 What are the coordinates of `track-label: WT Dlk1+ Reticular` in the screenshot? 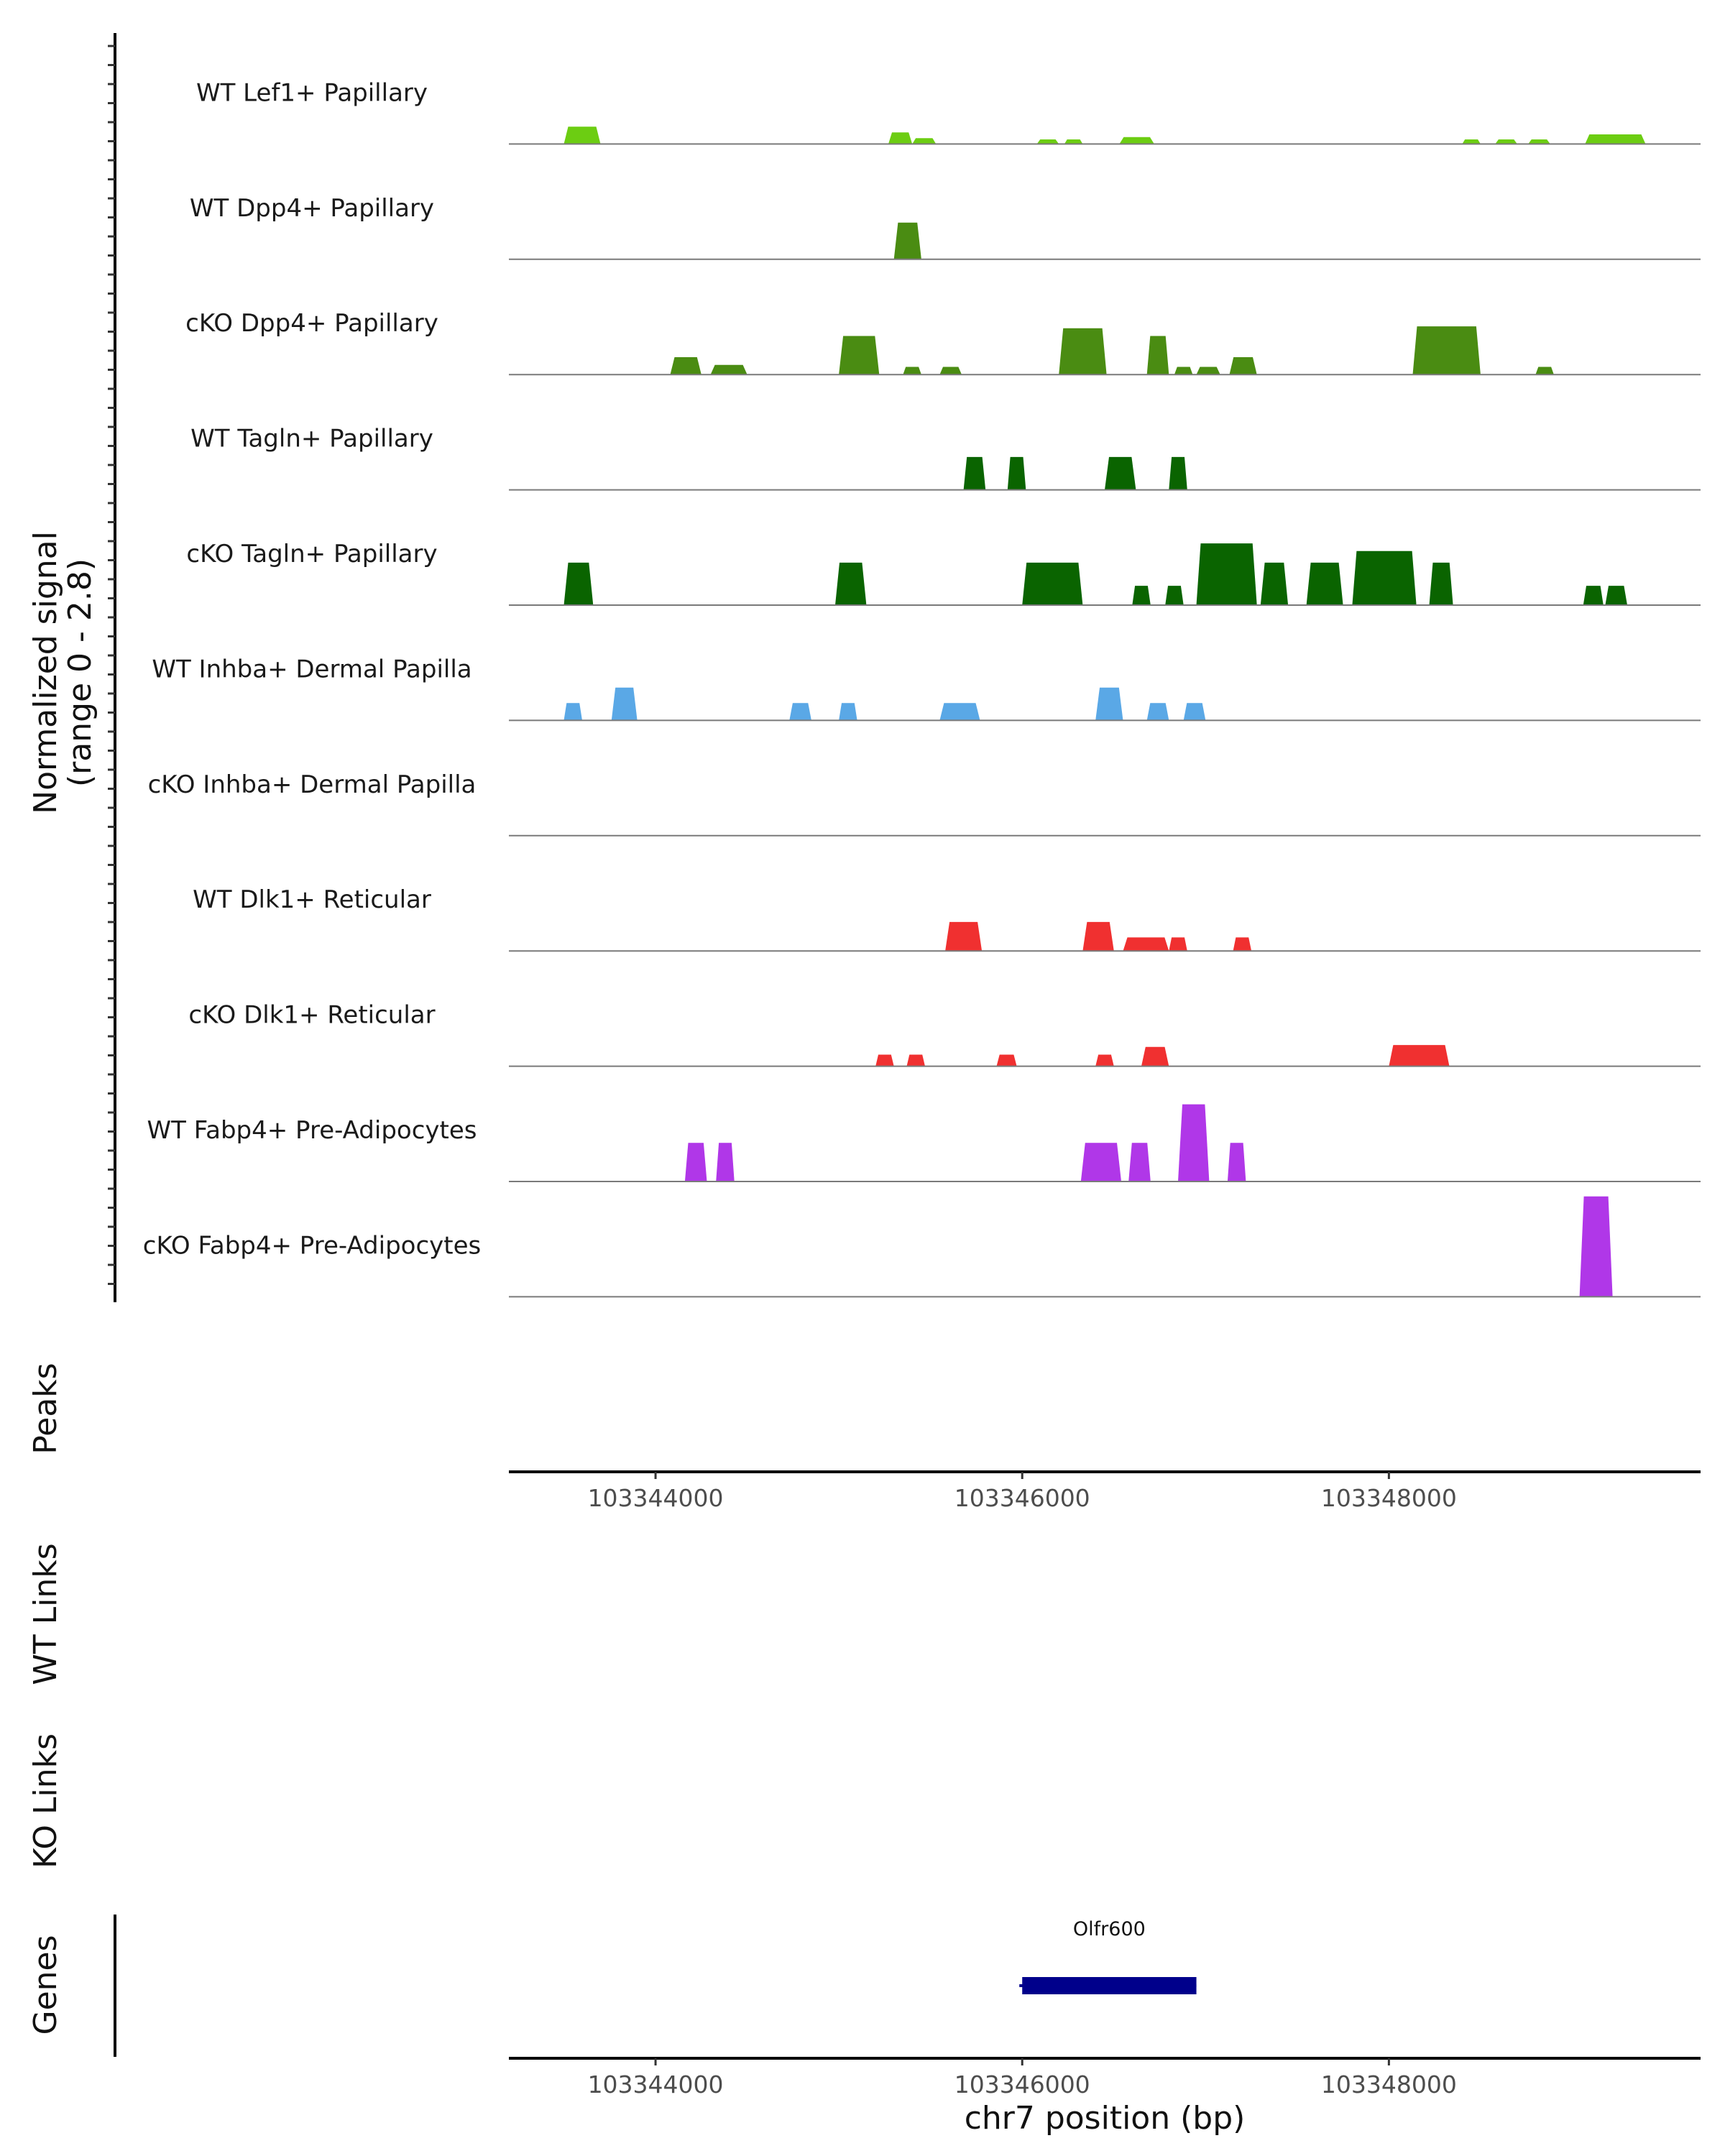 It's located at (312, 900).